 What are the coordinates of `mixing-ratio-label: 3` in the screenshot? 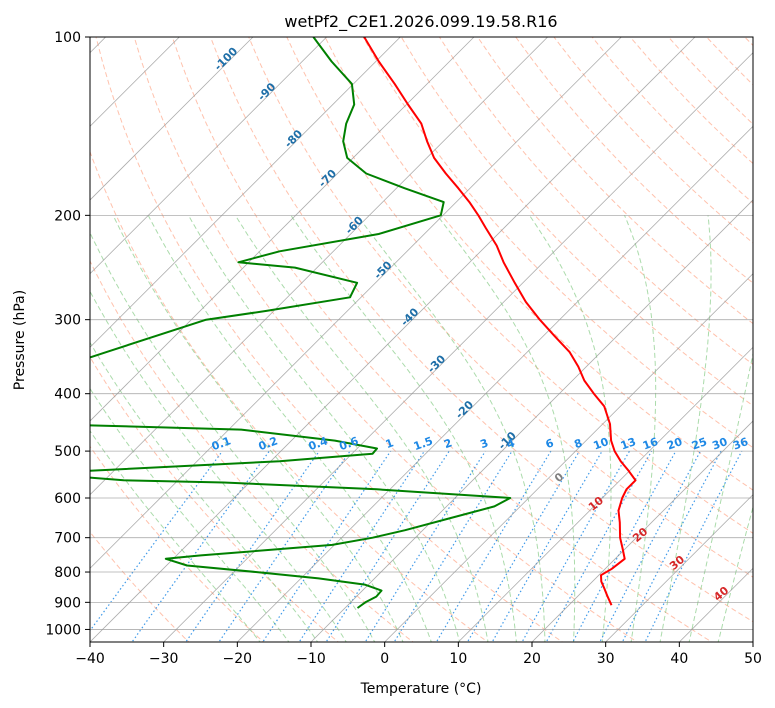 It's located at (484, 443).